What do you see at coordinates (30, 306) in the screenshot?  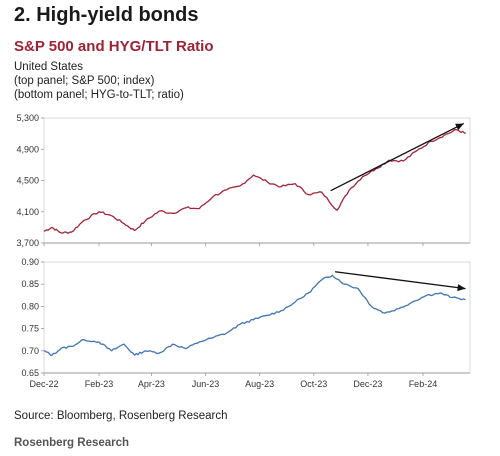 I see `ratio-y-tick-label: 0.80` at bounding box center [30, 306].